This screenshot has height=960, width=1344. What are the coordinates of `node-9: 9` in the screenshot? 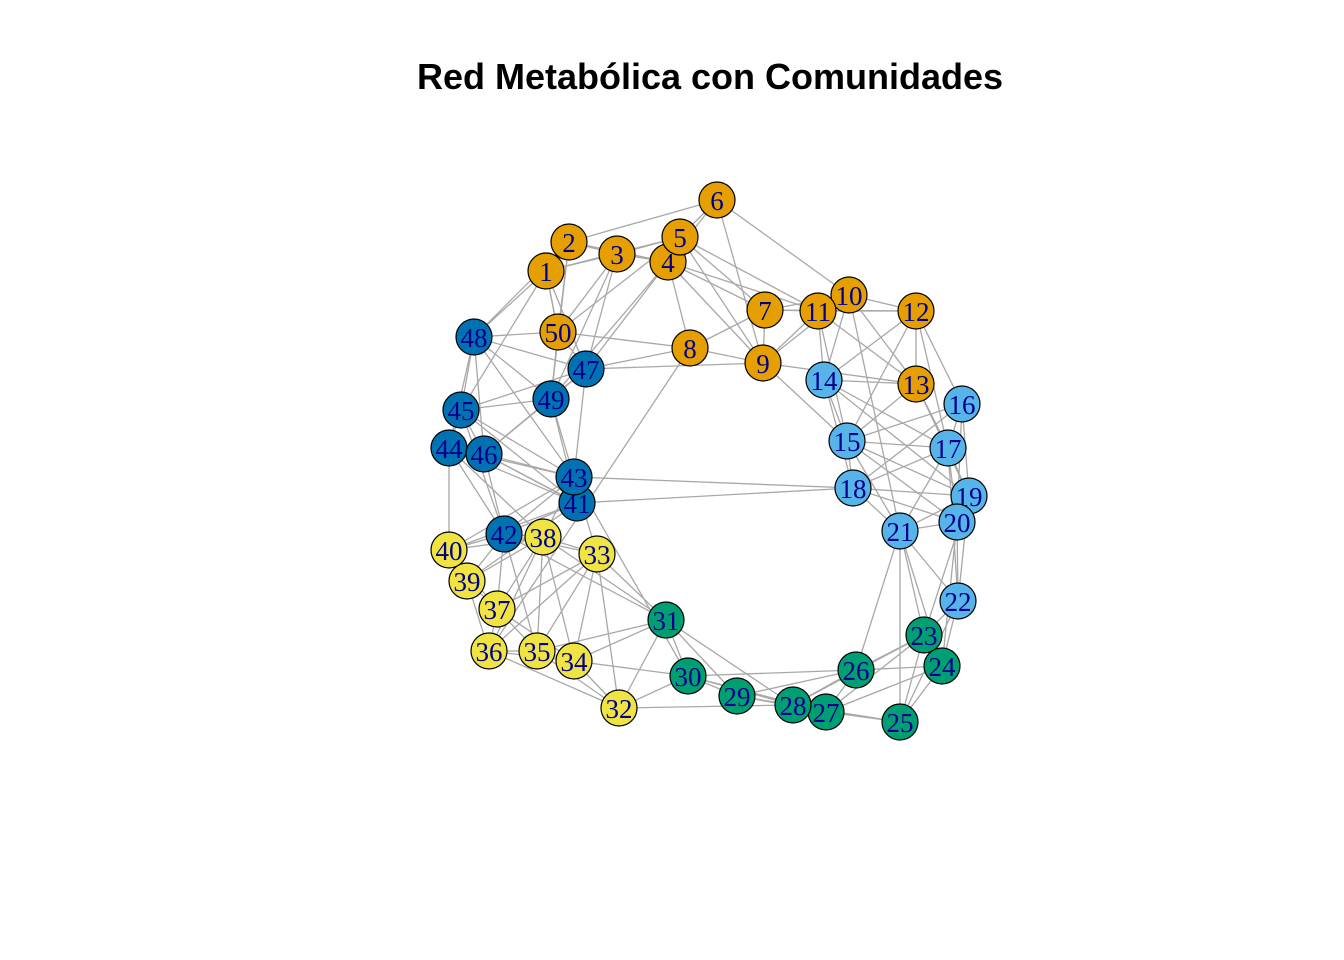 It's located at (763, 363).